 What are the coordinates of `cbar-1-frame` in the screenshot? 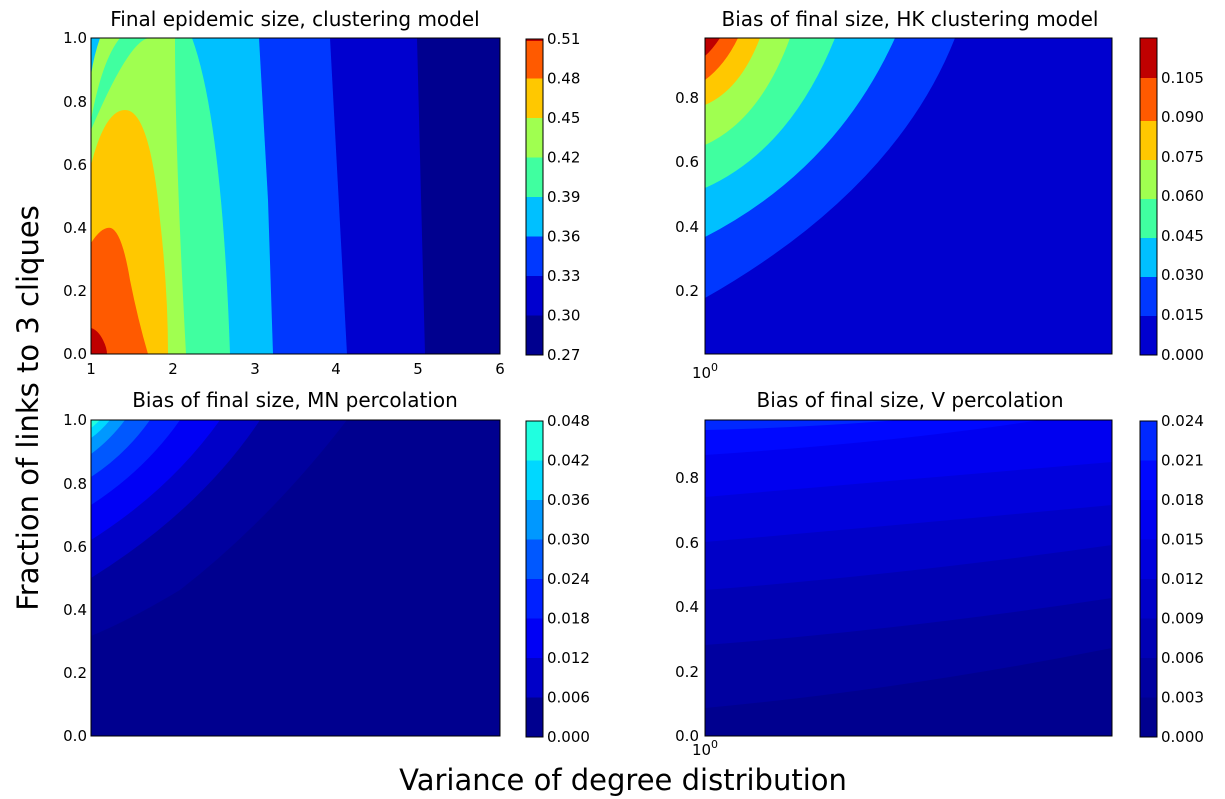 It's located at (534, 197).